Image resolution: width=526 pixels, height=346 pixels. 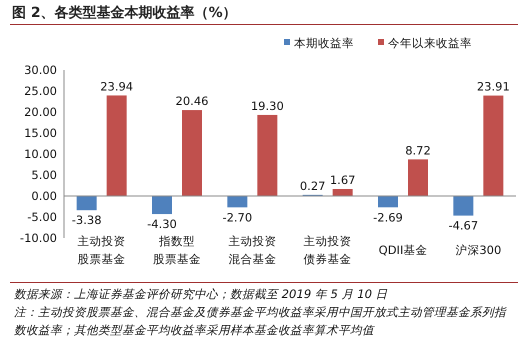 I want to click on data-label: 8.72, so click(x=418, y=150).